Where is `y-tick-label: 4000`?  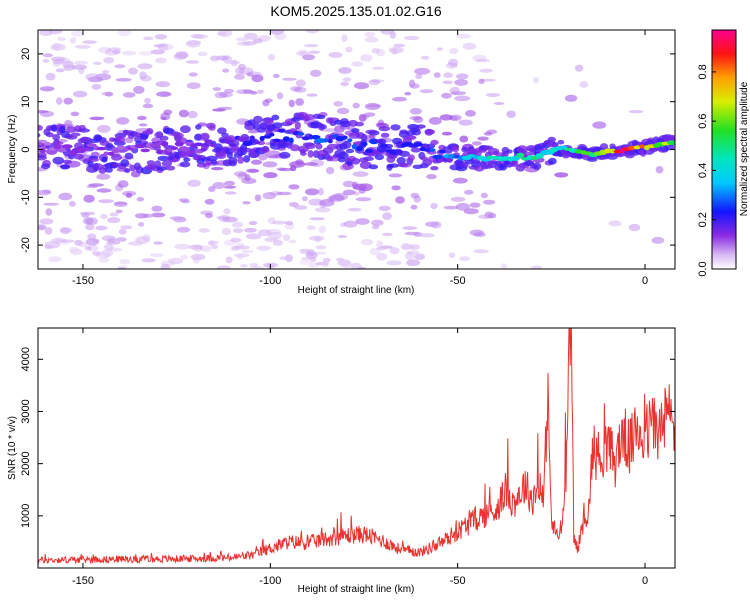
y-tick-label: 4000 is located at coordinates (26, 359).